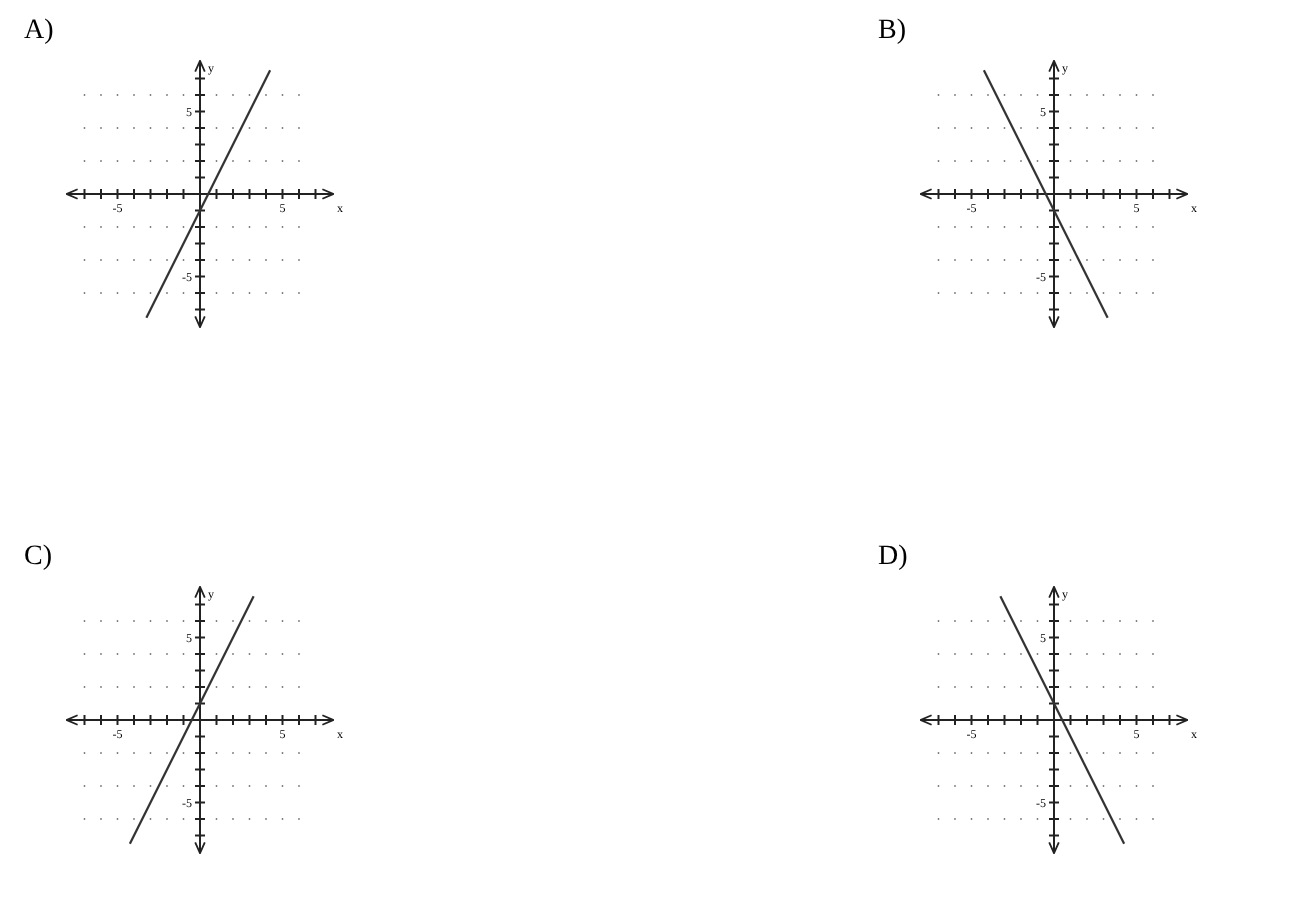 The image size is (1300, 924). Describe the element at coordinates (892, 31) in the screenshot. I see `chart-title: B)` at that location.